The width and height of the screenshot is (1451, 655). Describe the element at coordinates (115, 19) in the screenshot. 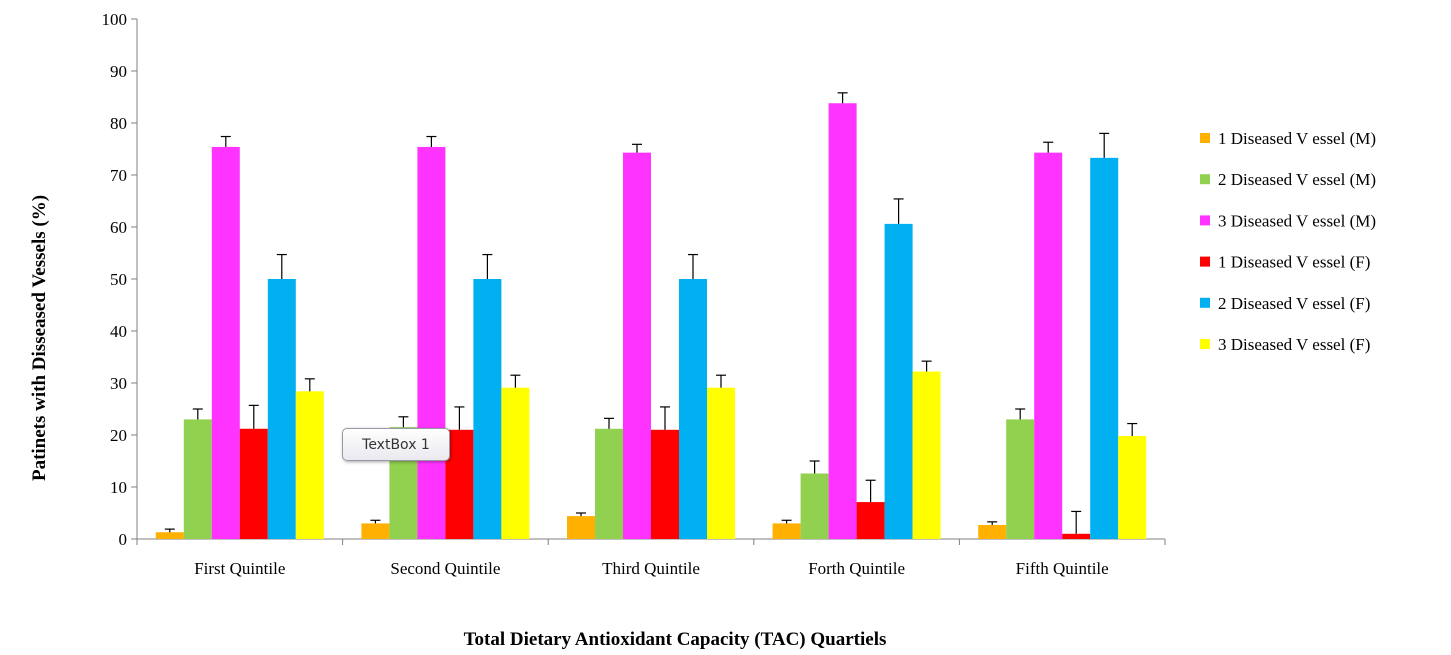

I see `y-tick-label: 100` at that location.